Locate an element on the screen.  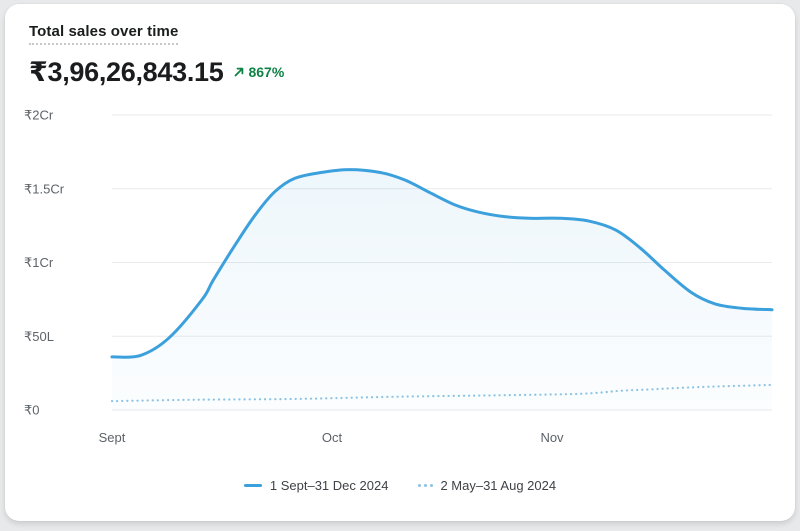
metric-value: ₹3,96,26,843.15 is located at coordinates (126, 72).